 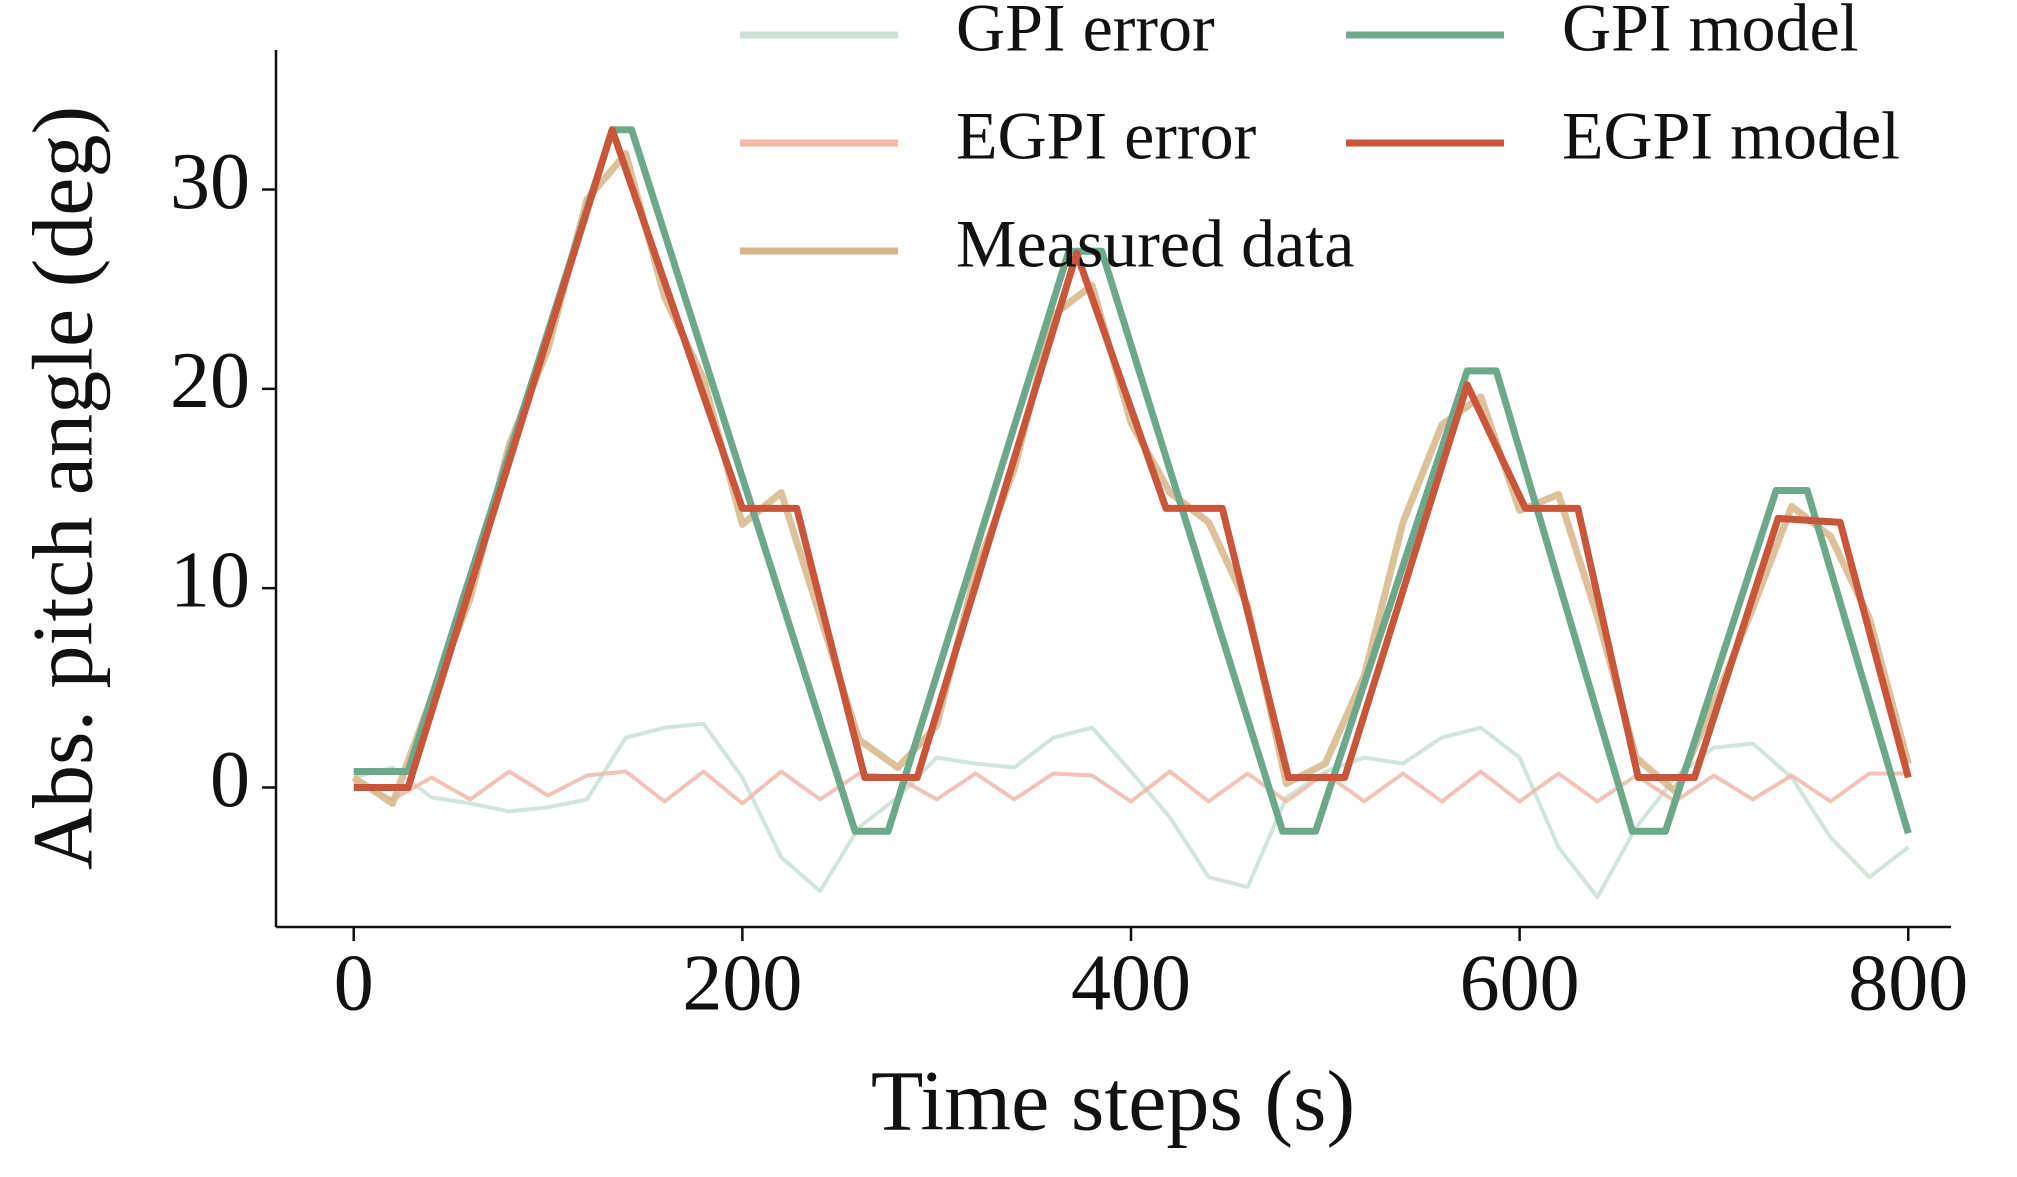 I want to click on legend-label: GPI error, so click(x=1085, y=33).